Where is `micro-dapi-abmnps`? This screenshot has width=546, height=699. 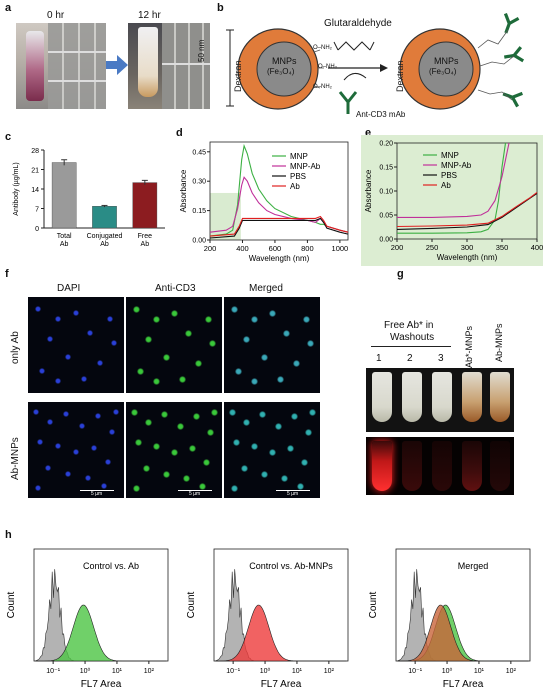 micro-dapi-abmnps is located at coordinates (76, 450).